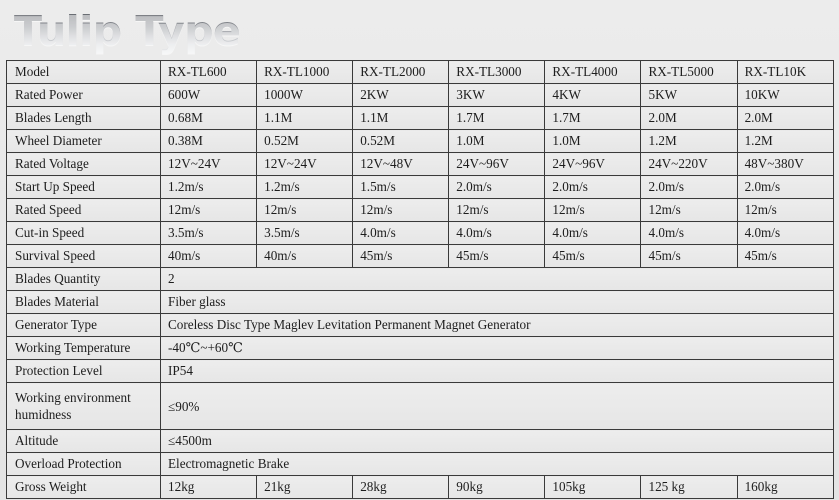 This screenshot has width=839, height=500. I want to click on row-label: Protection Level, so click(83, 371).